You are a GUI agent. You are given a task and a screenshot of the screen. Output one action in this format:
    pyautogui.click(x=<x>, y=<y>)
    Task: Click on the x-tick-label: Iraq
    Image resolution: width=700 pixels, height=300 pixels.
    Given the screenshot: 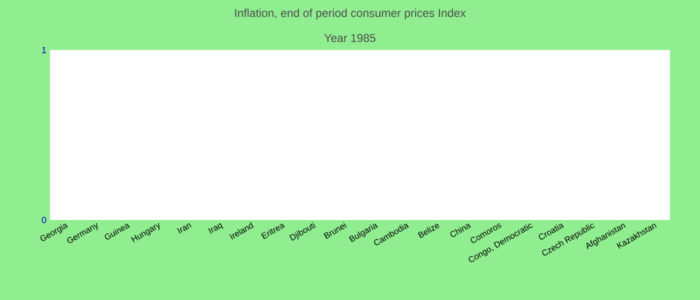 What is the action you would take?
    pyautogui.click(x=216, y=228)
    